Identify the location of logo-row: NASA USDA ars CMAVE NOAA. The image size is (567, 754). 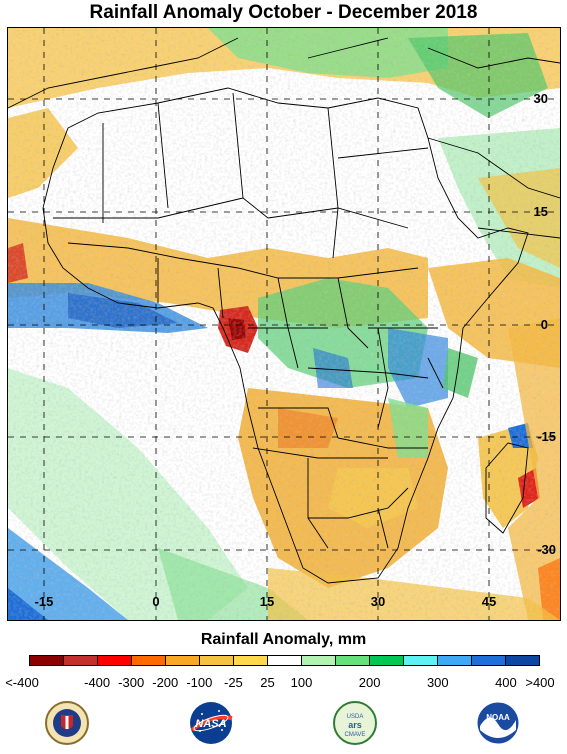
(283, 725).